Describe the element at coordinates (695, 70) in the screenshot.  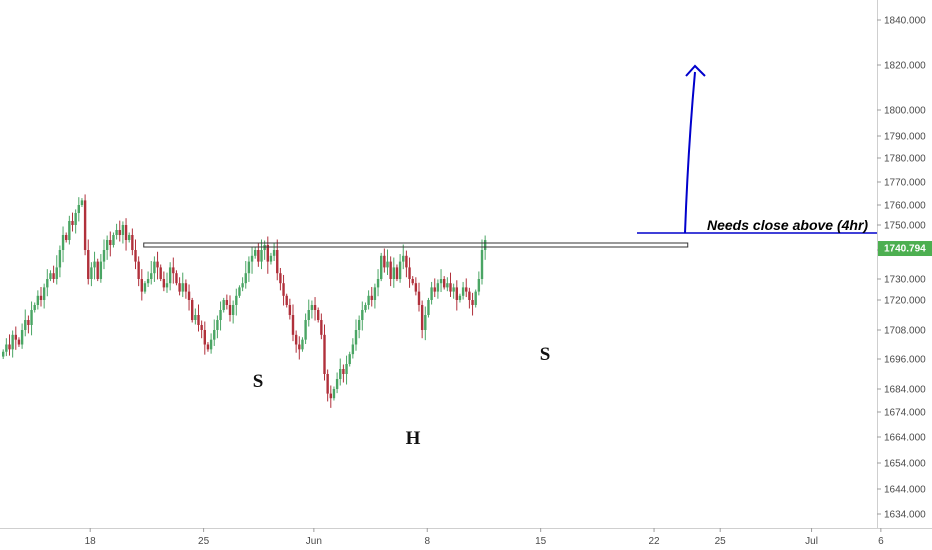
I see `arrow-head` at that location.